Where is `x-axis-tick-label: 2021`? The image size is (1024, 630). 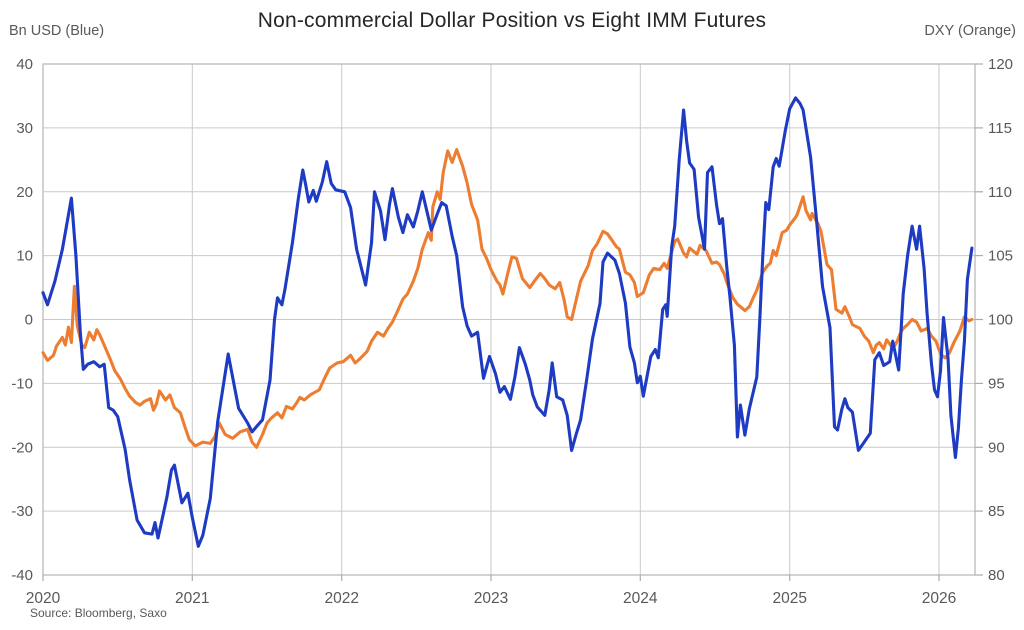
x-axis-tick-label: 2021 is located at coordinates (192, 598).